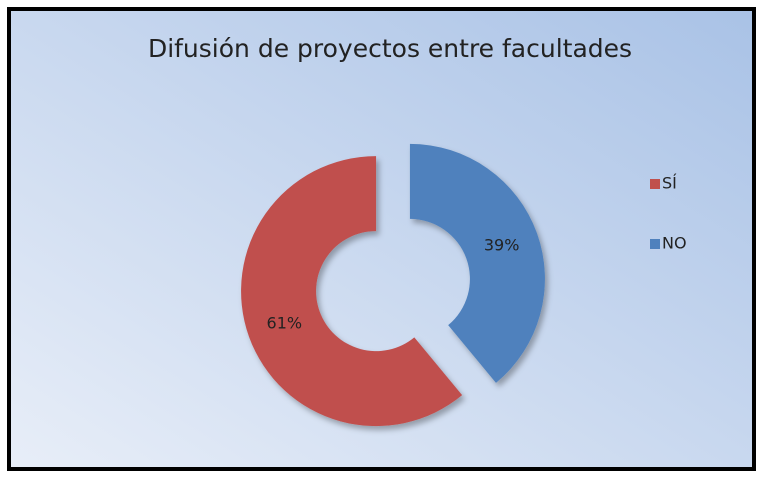 The height and width of the screenshot is (477, 762). I want to click on slice, so click(477, 263).